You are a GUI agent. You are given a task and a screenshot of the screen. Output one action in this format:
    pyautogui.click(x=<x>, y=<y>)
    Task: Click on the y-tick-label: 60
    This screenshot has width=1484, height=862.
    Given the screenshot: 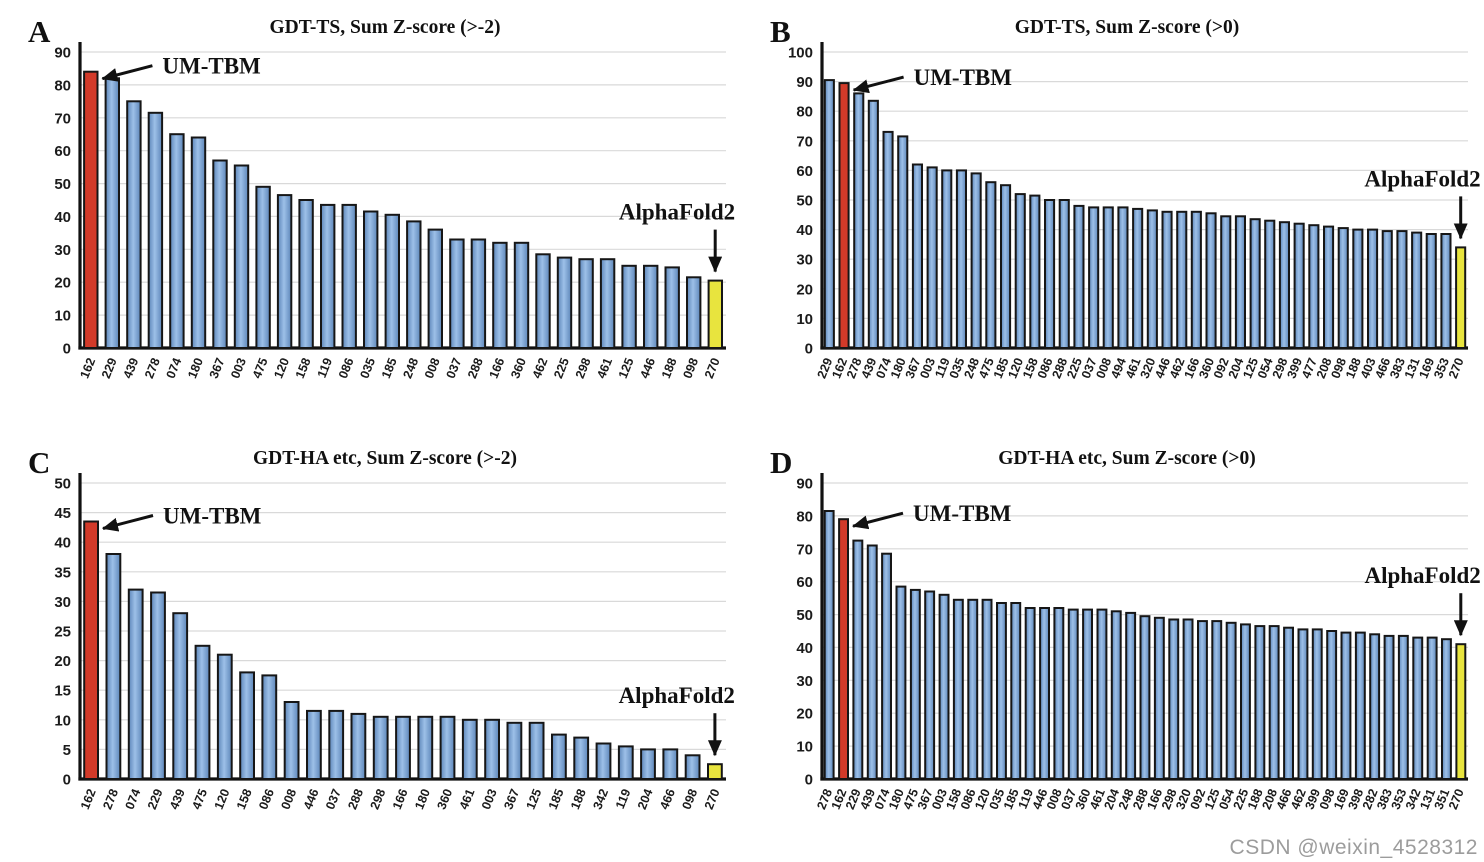 What is the action you would take?
    pyautogui.click(x=62, y=151)
    